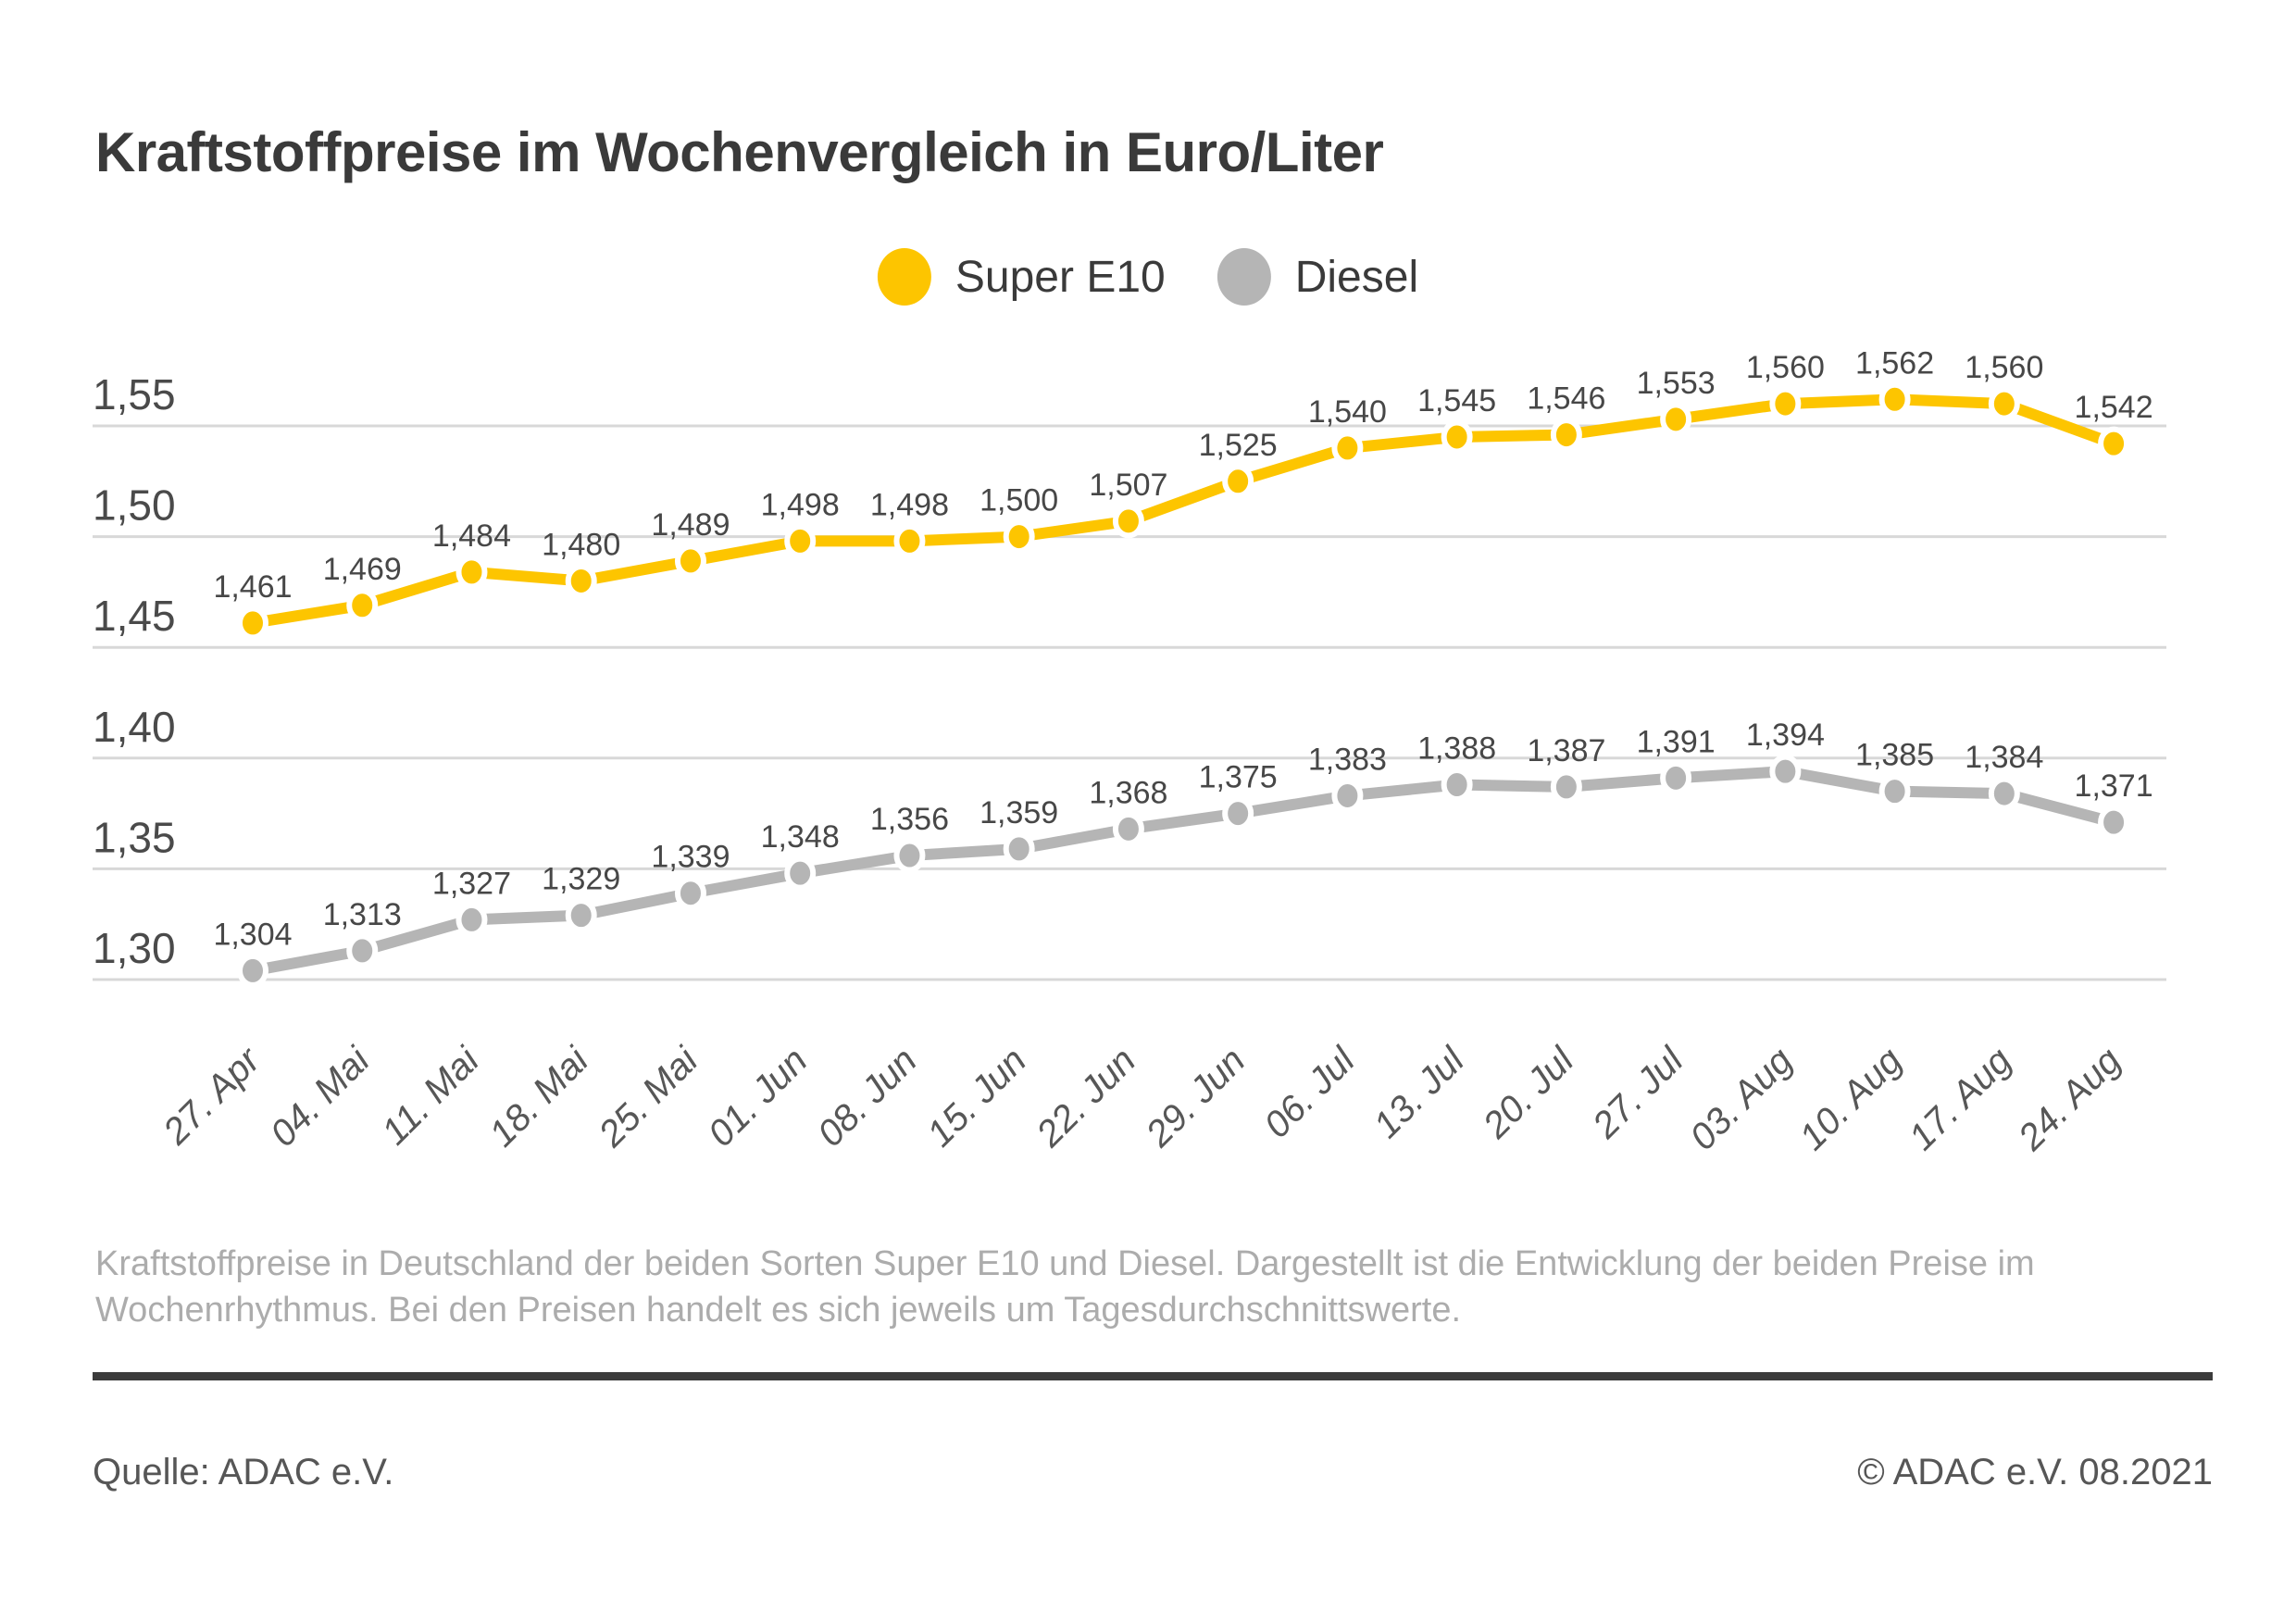 This screenshot has height=1611, width=2296. What do you see at coordinates (1850, 1099) in the screenshot?
I see `x-axis-tick-label: 10. Aug` at bounding box center [1850, 1099].